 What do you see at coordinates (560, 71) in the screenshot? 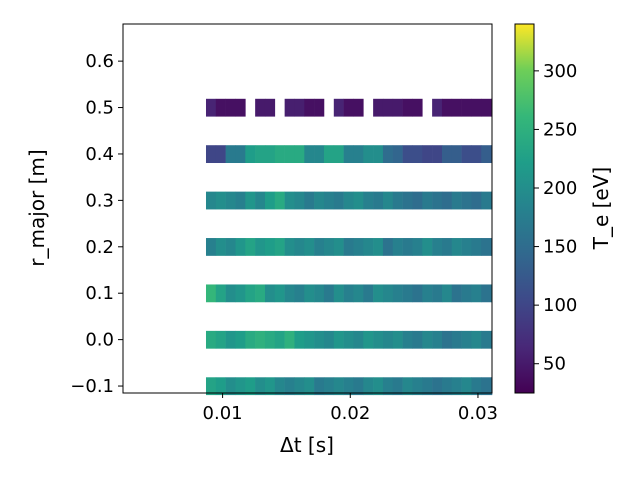
I see `colorbar-tick-label: 300` at bounding box center [560, 71].